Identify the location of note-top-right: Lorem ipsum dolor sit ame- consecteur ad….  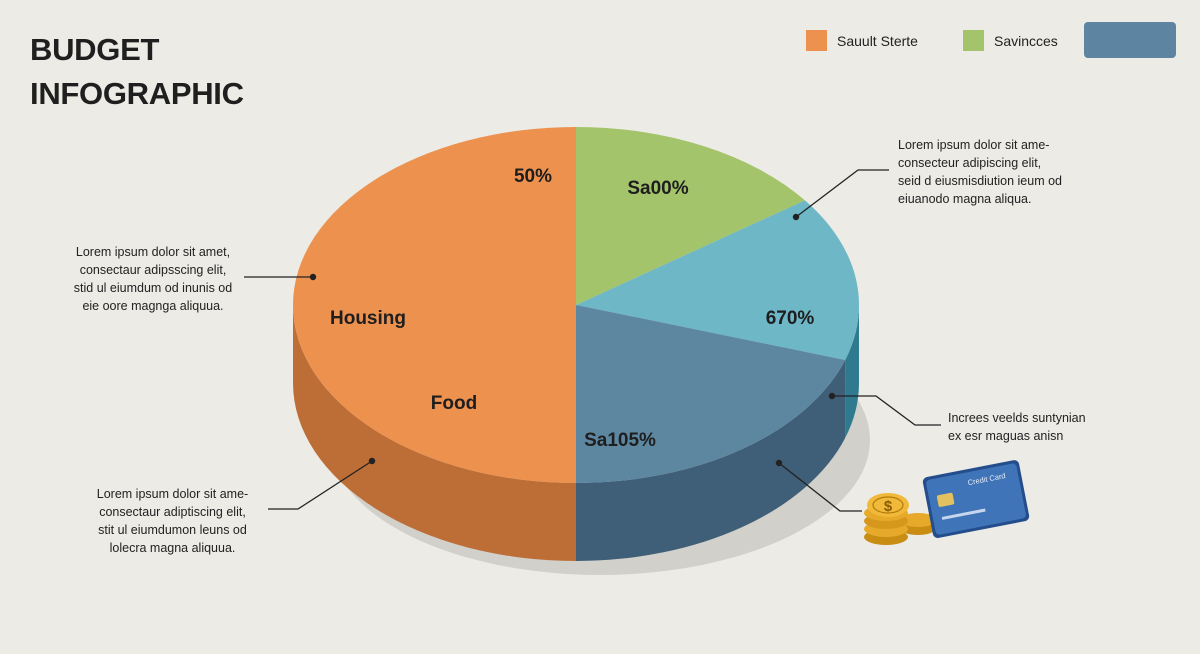
(980, 172).